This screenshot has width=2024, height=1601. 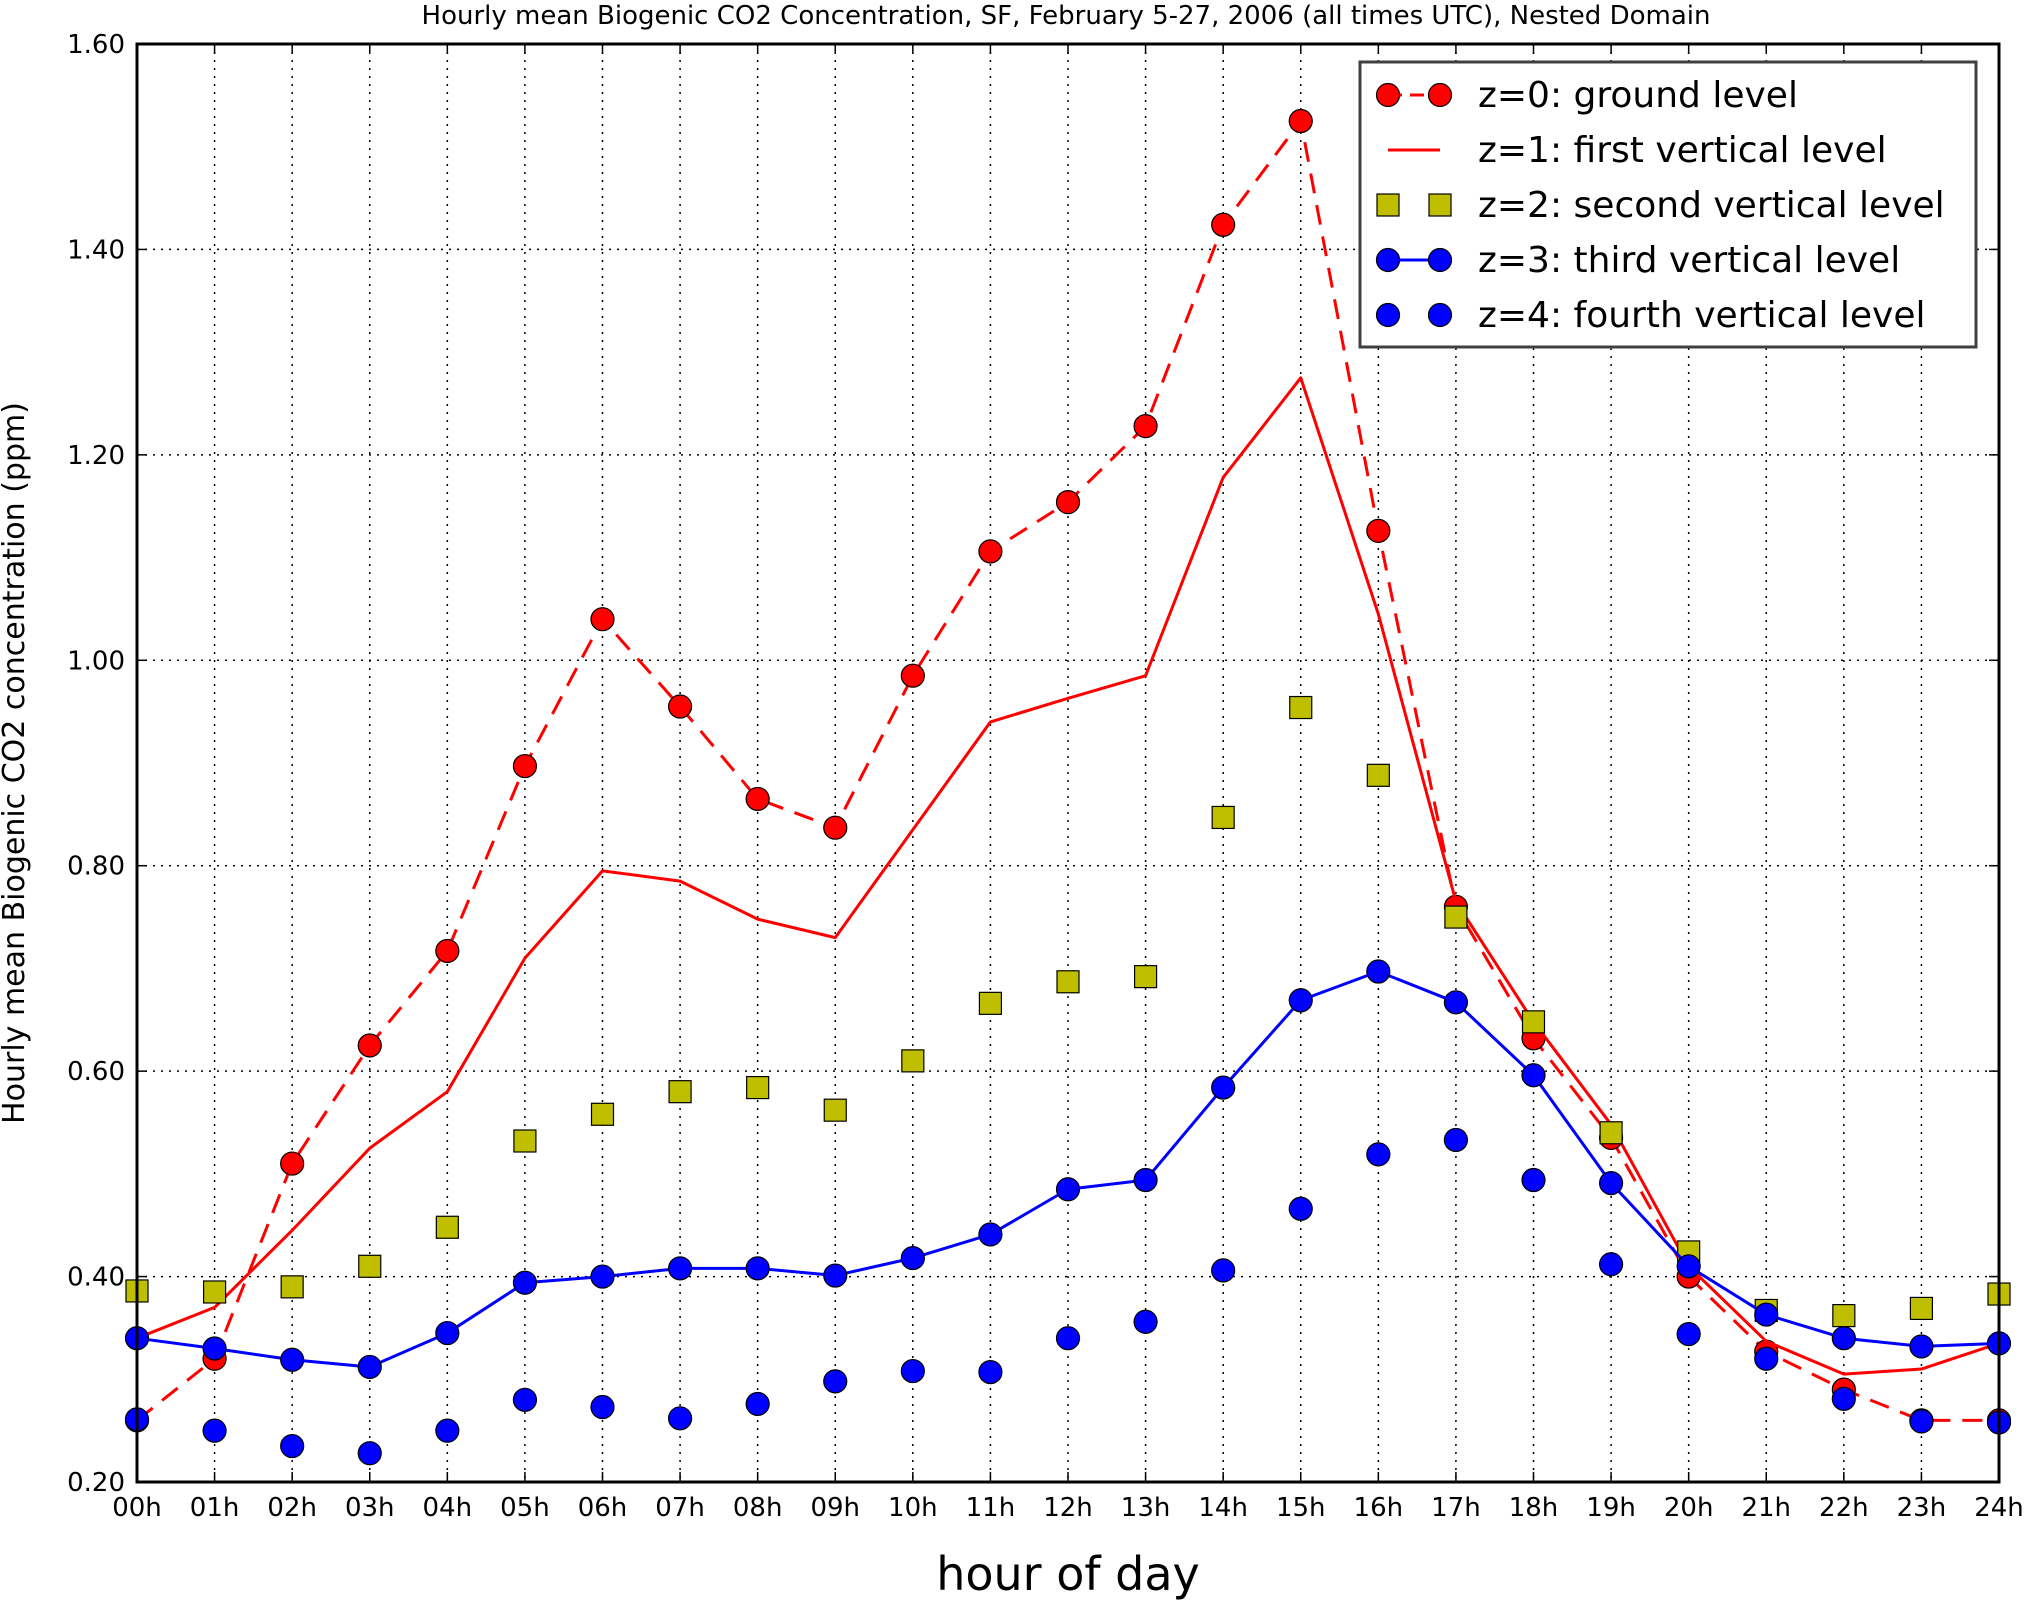 I want to click on legend-item-z2: z=2: second vertical level, so click(x=1660, y=205).